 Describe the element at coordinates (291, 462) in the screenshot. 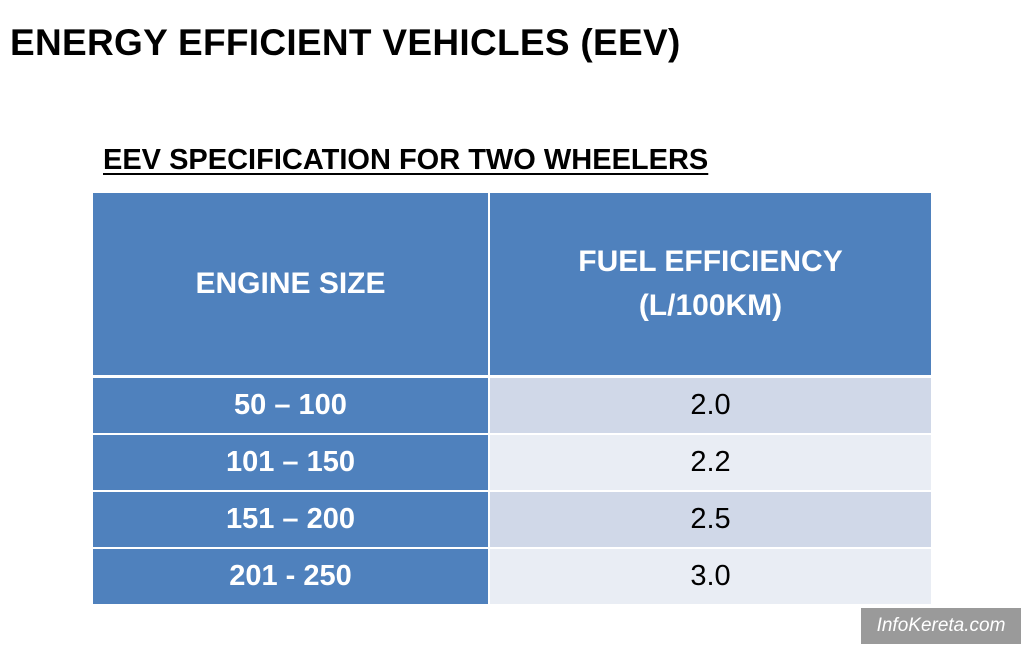

I see `engine-size-cell: 101 – 150` at that location.